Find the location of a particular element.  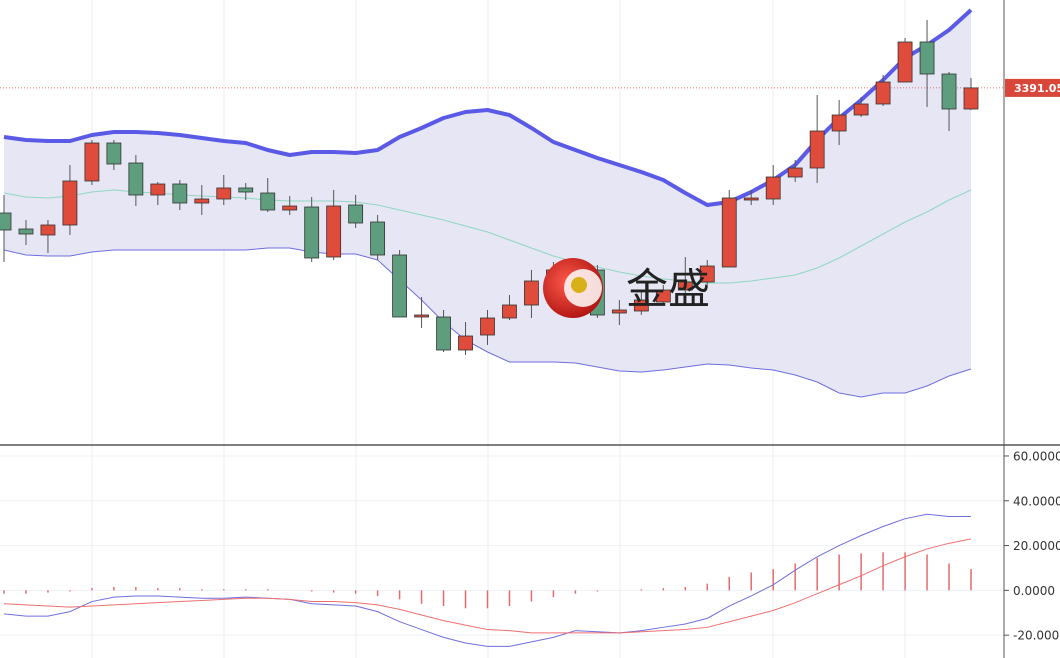

last-price-label: 3391.05 is located at coordinates (1037, 88).